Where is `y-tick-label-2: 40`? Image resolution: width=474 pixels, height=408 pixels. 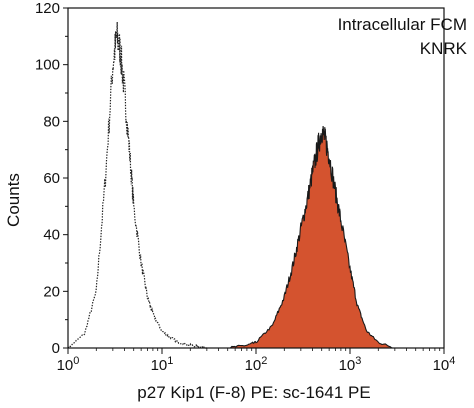
y-tick-label-2: 40 is located at coordinates (51, 235).